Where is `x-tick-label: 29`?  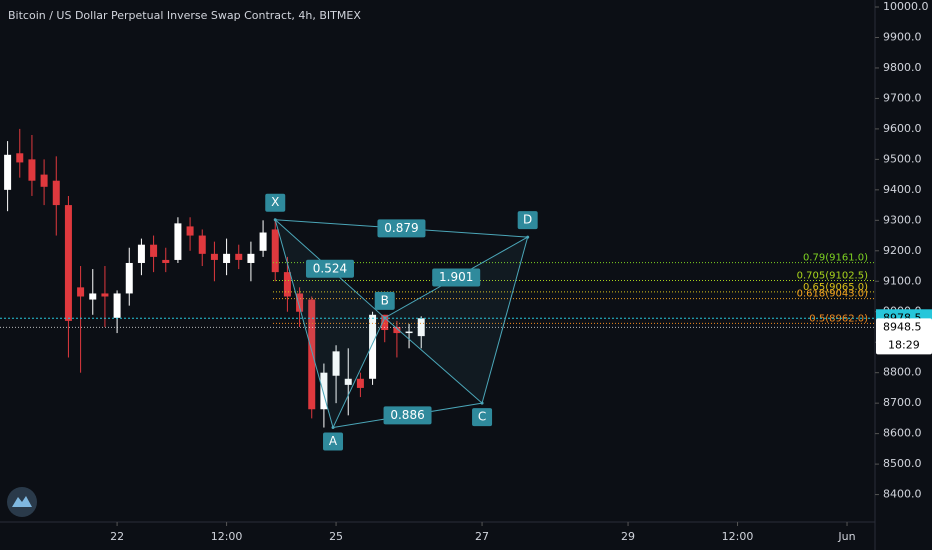
x-tick-label: 29 is located at coordinates (628, 536).